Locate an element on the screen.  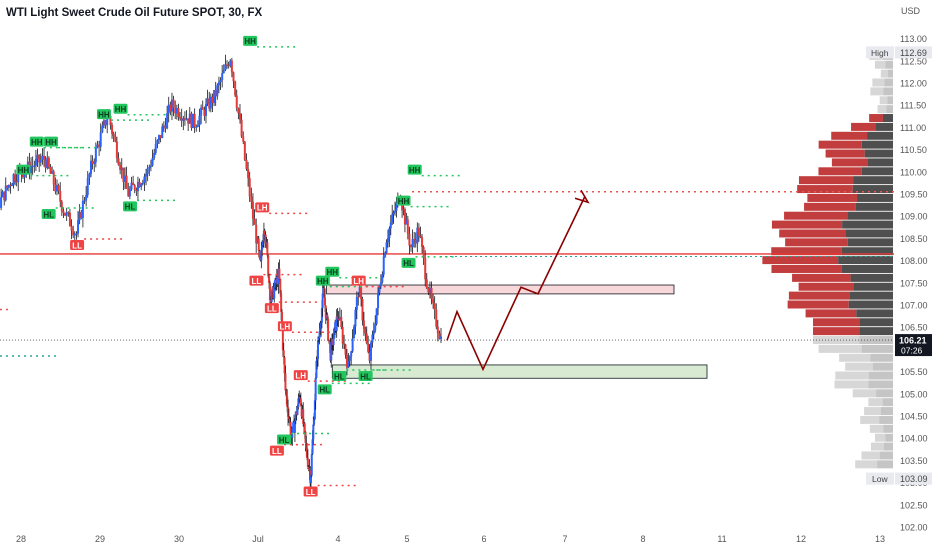
supply-zone is located at coordinates (500, 289).